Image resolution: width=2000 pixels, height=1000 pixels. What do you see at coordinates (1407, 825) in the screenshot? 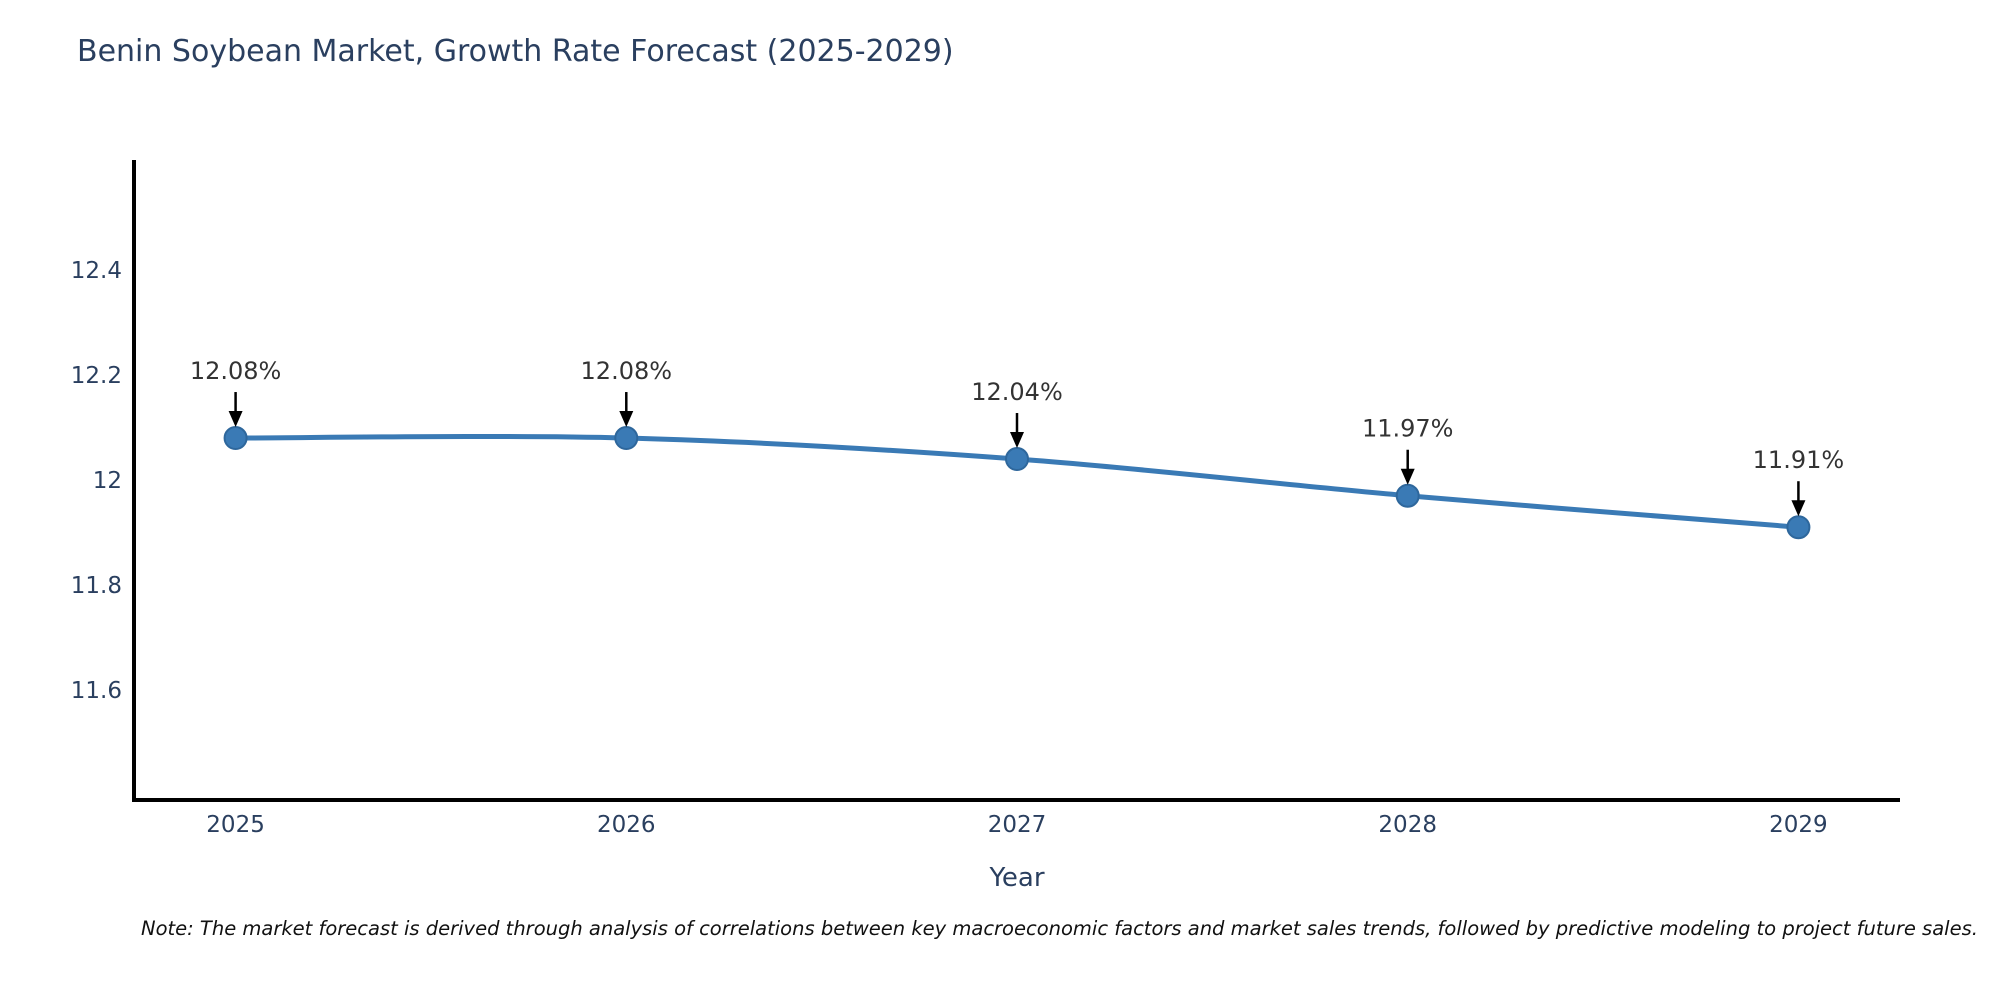
I see `x-tick-label: 2028` at bounding box center [1407, 825].